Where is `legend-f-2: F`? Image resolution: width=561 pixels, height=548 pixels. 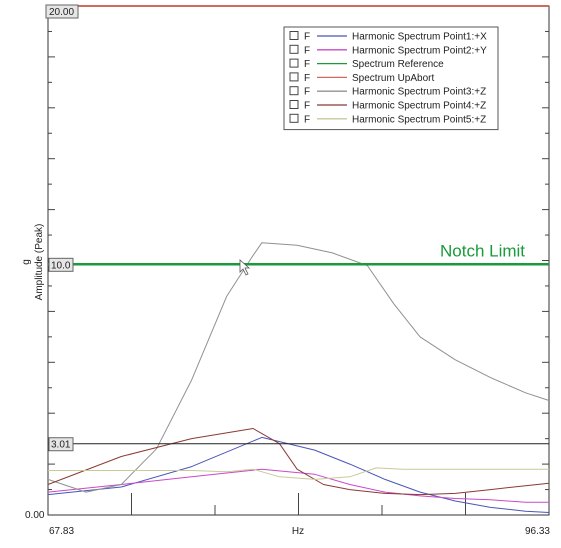 legend-f-2: F is located at coordinates (307, 50).